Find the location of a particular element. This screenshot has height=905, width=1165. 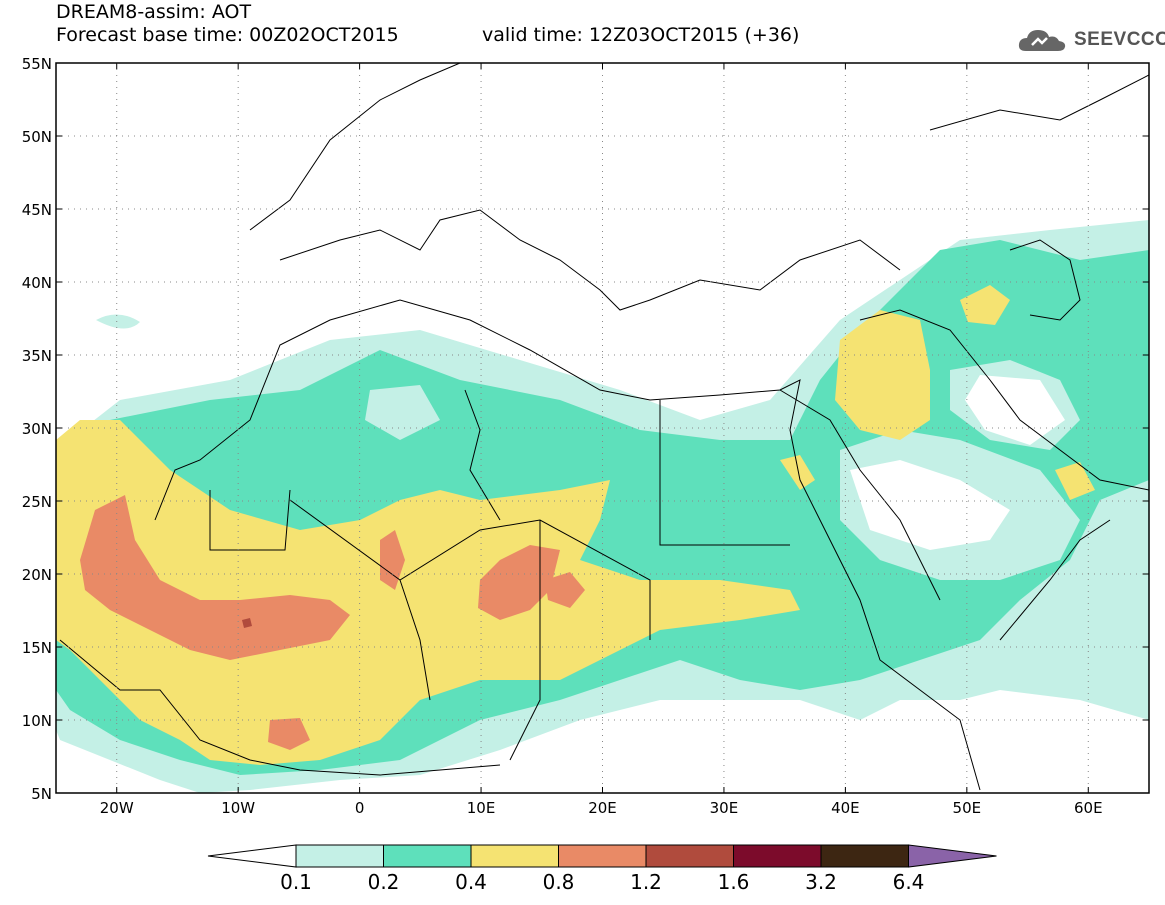

lon-label: 0 is located at coordinates (360, 808).